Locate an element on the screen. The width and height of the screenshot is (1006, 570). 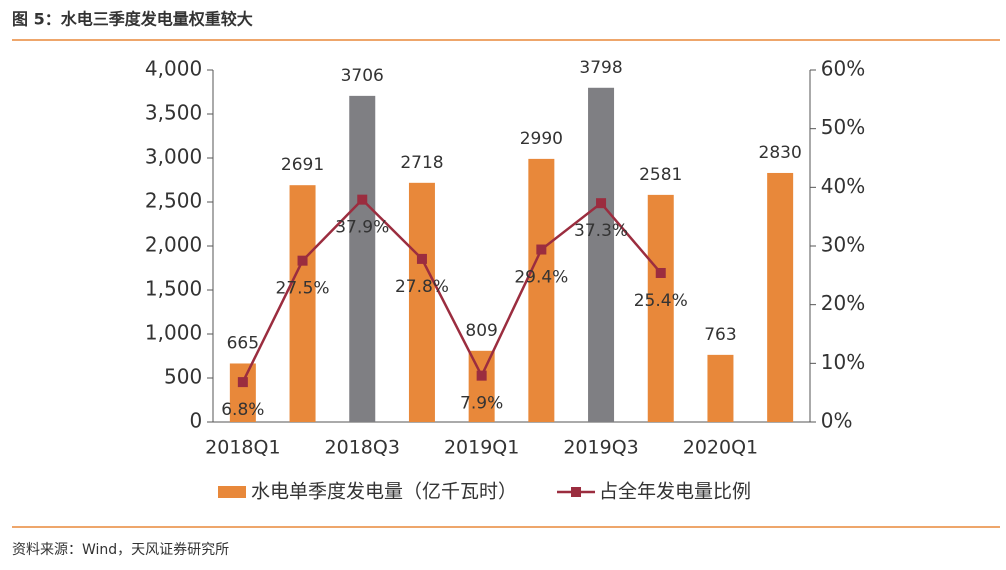
y2-tick-label: 0% is located at coordinates (837, 421).